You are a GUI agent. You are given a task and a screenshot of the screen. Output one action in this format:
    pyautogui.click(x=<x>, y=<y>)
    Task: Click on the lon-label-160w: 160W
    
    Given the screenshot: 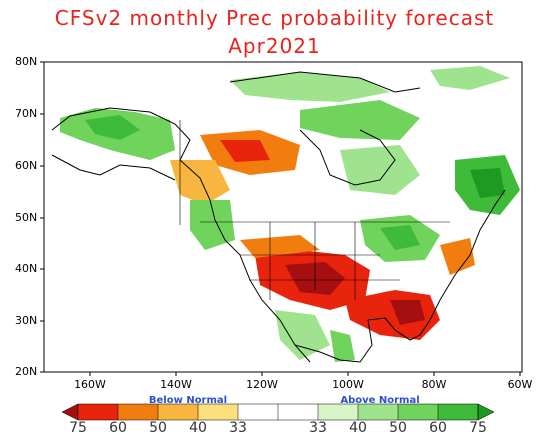 What is the action you would take?
    pyautogui.click(x=90, y=384)
    